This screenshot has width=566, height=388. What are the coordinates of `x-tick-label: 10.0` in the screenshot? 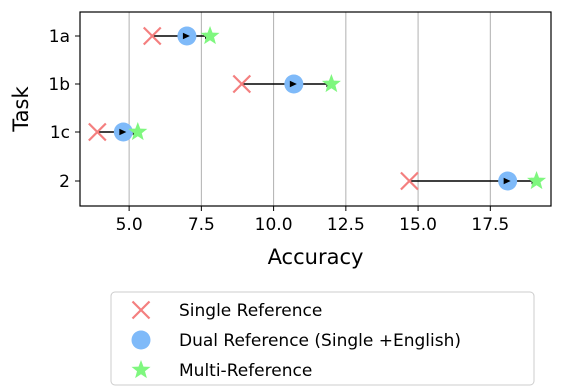 It's located at (274, 225).